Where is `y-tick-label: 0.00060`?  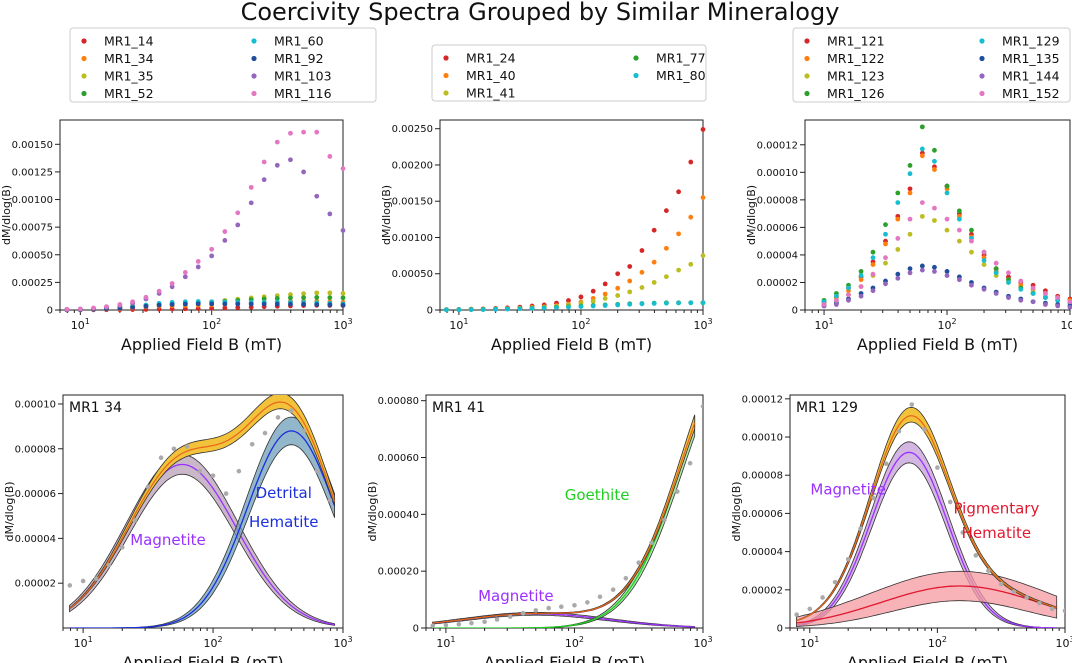 y-tick-label: 0.00060 is located at coordinates (398, 458).